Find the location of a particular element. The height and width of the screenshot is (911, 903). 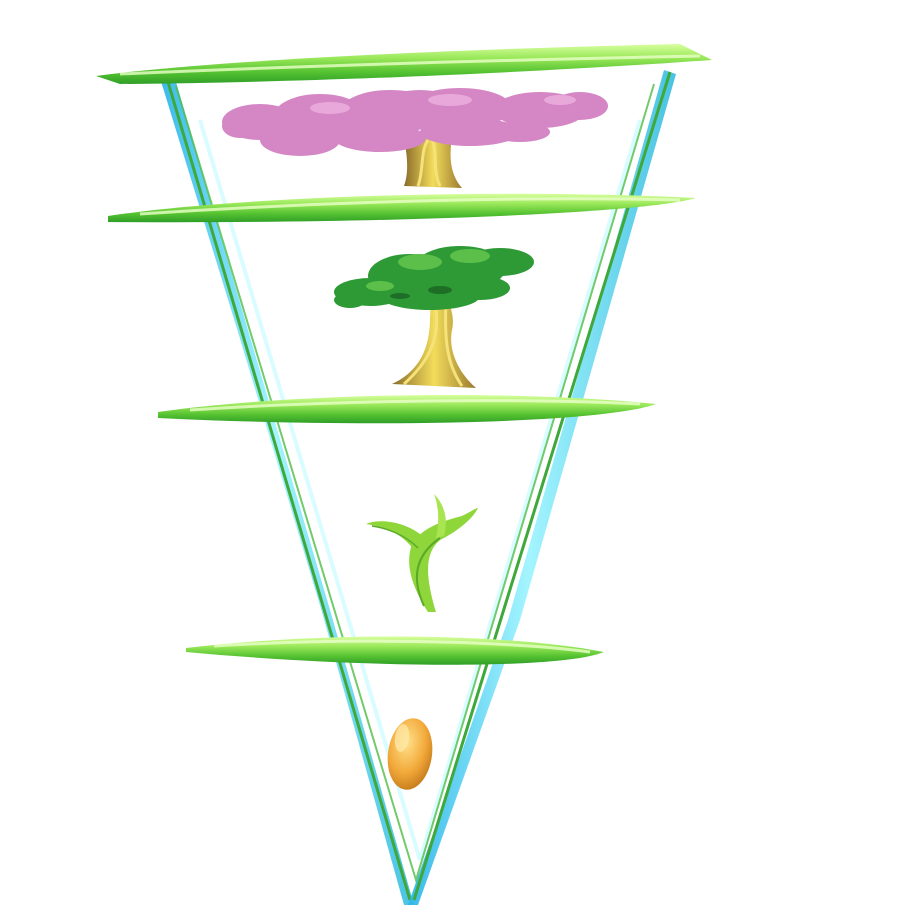

sprout-icon is located at coordinates (422, 553).